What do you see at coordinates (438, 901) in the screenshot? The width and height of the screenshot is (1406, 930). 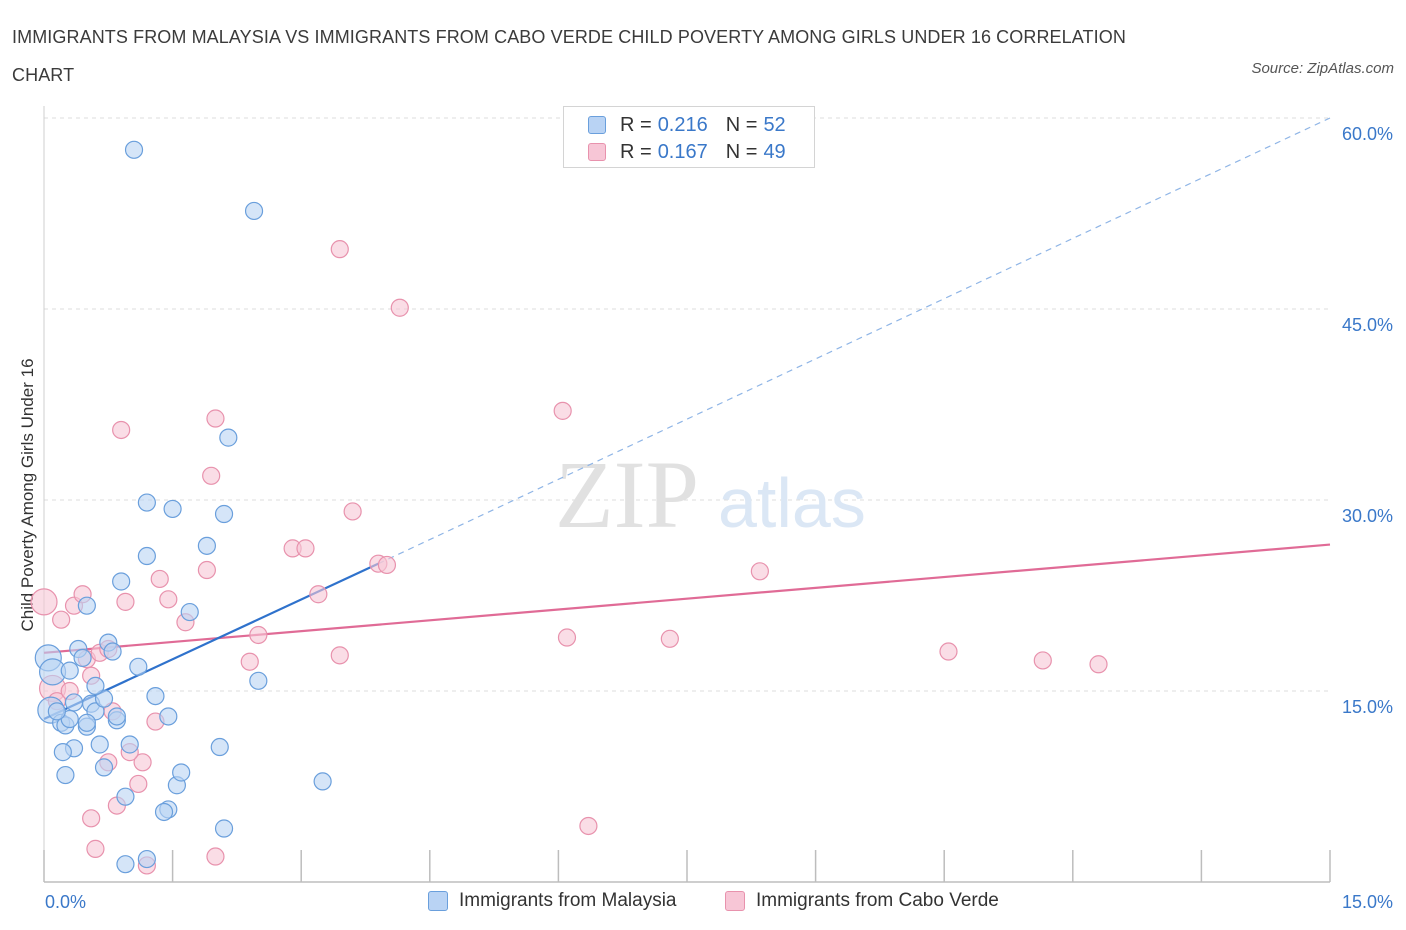 I see `malaysia-legend-swatch` at bounding box center [438, 901].